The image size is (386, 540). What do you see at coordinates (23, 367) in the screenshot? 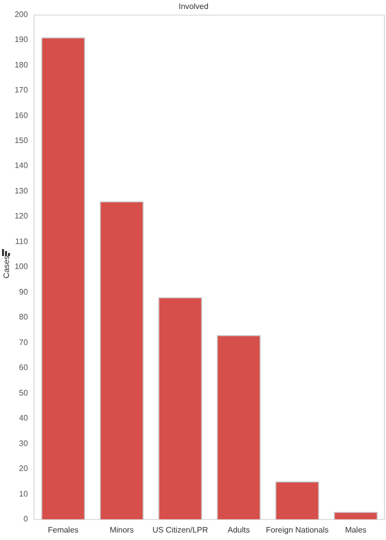
I see `y-tick-label: 60` at bounding box center [23, 367].